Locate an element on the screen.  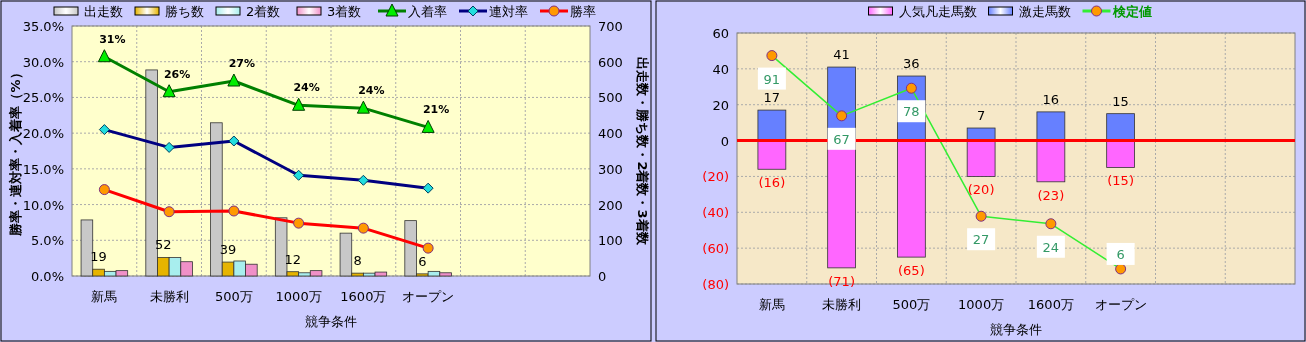
y-tick-label: 25.0% is located at coordinates (43, 98).